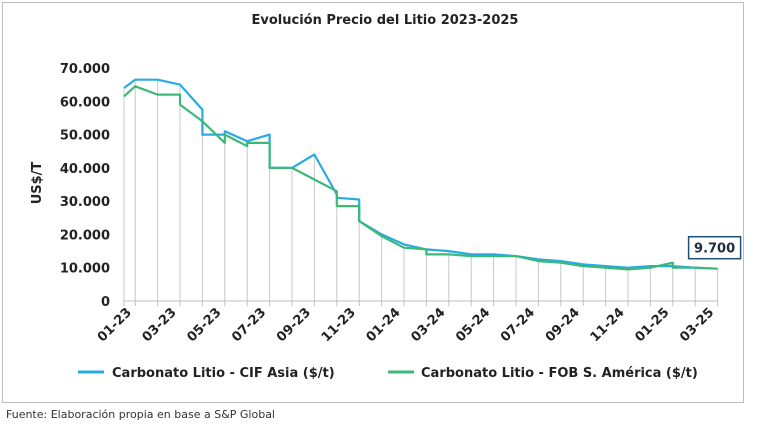 This screenshot has height=427, width=768. I want to click on y-tick-label: 70.000, so click(85, 69).